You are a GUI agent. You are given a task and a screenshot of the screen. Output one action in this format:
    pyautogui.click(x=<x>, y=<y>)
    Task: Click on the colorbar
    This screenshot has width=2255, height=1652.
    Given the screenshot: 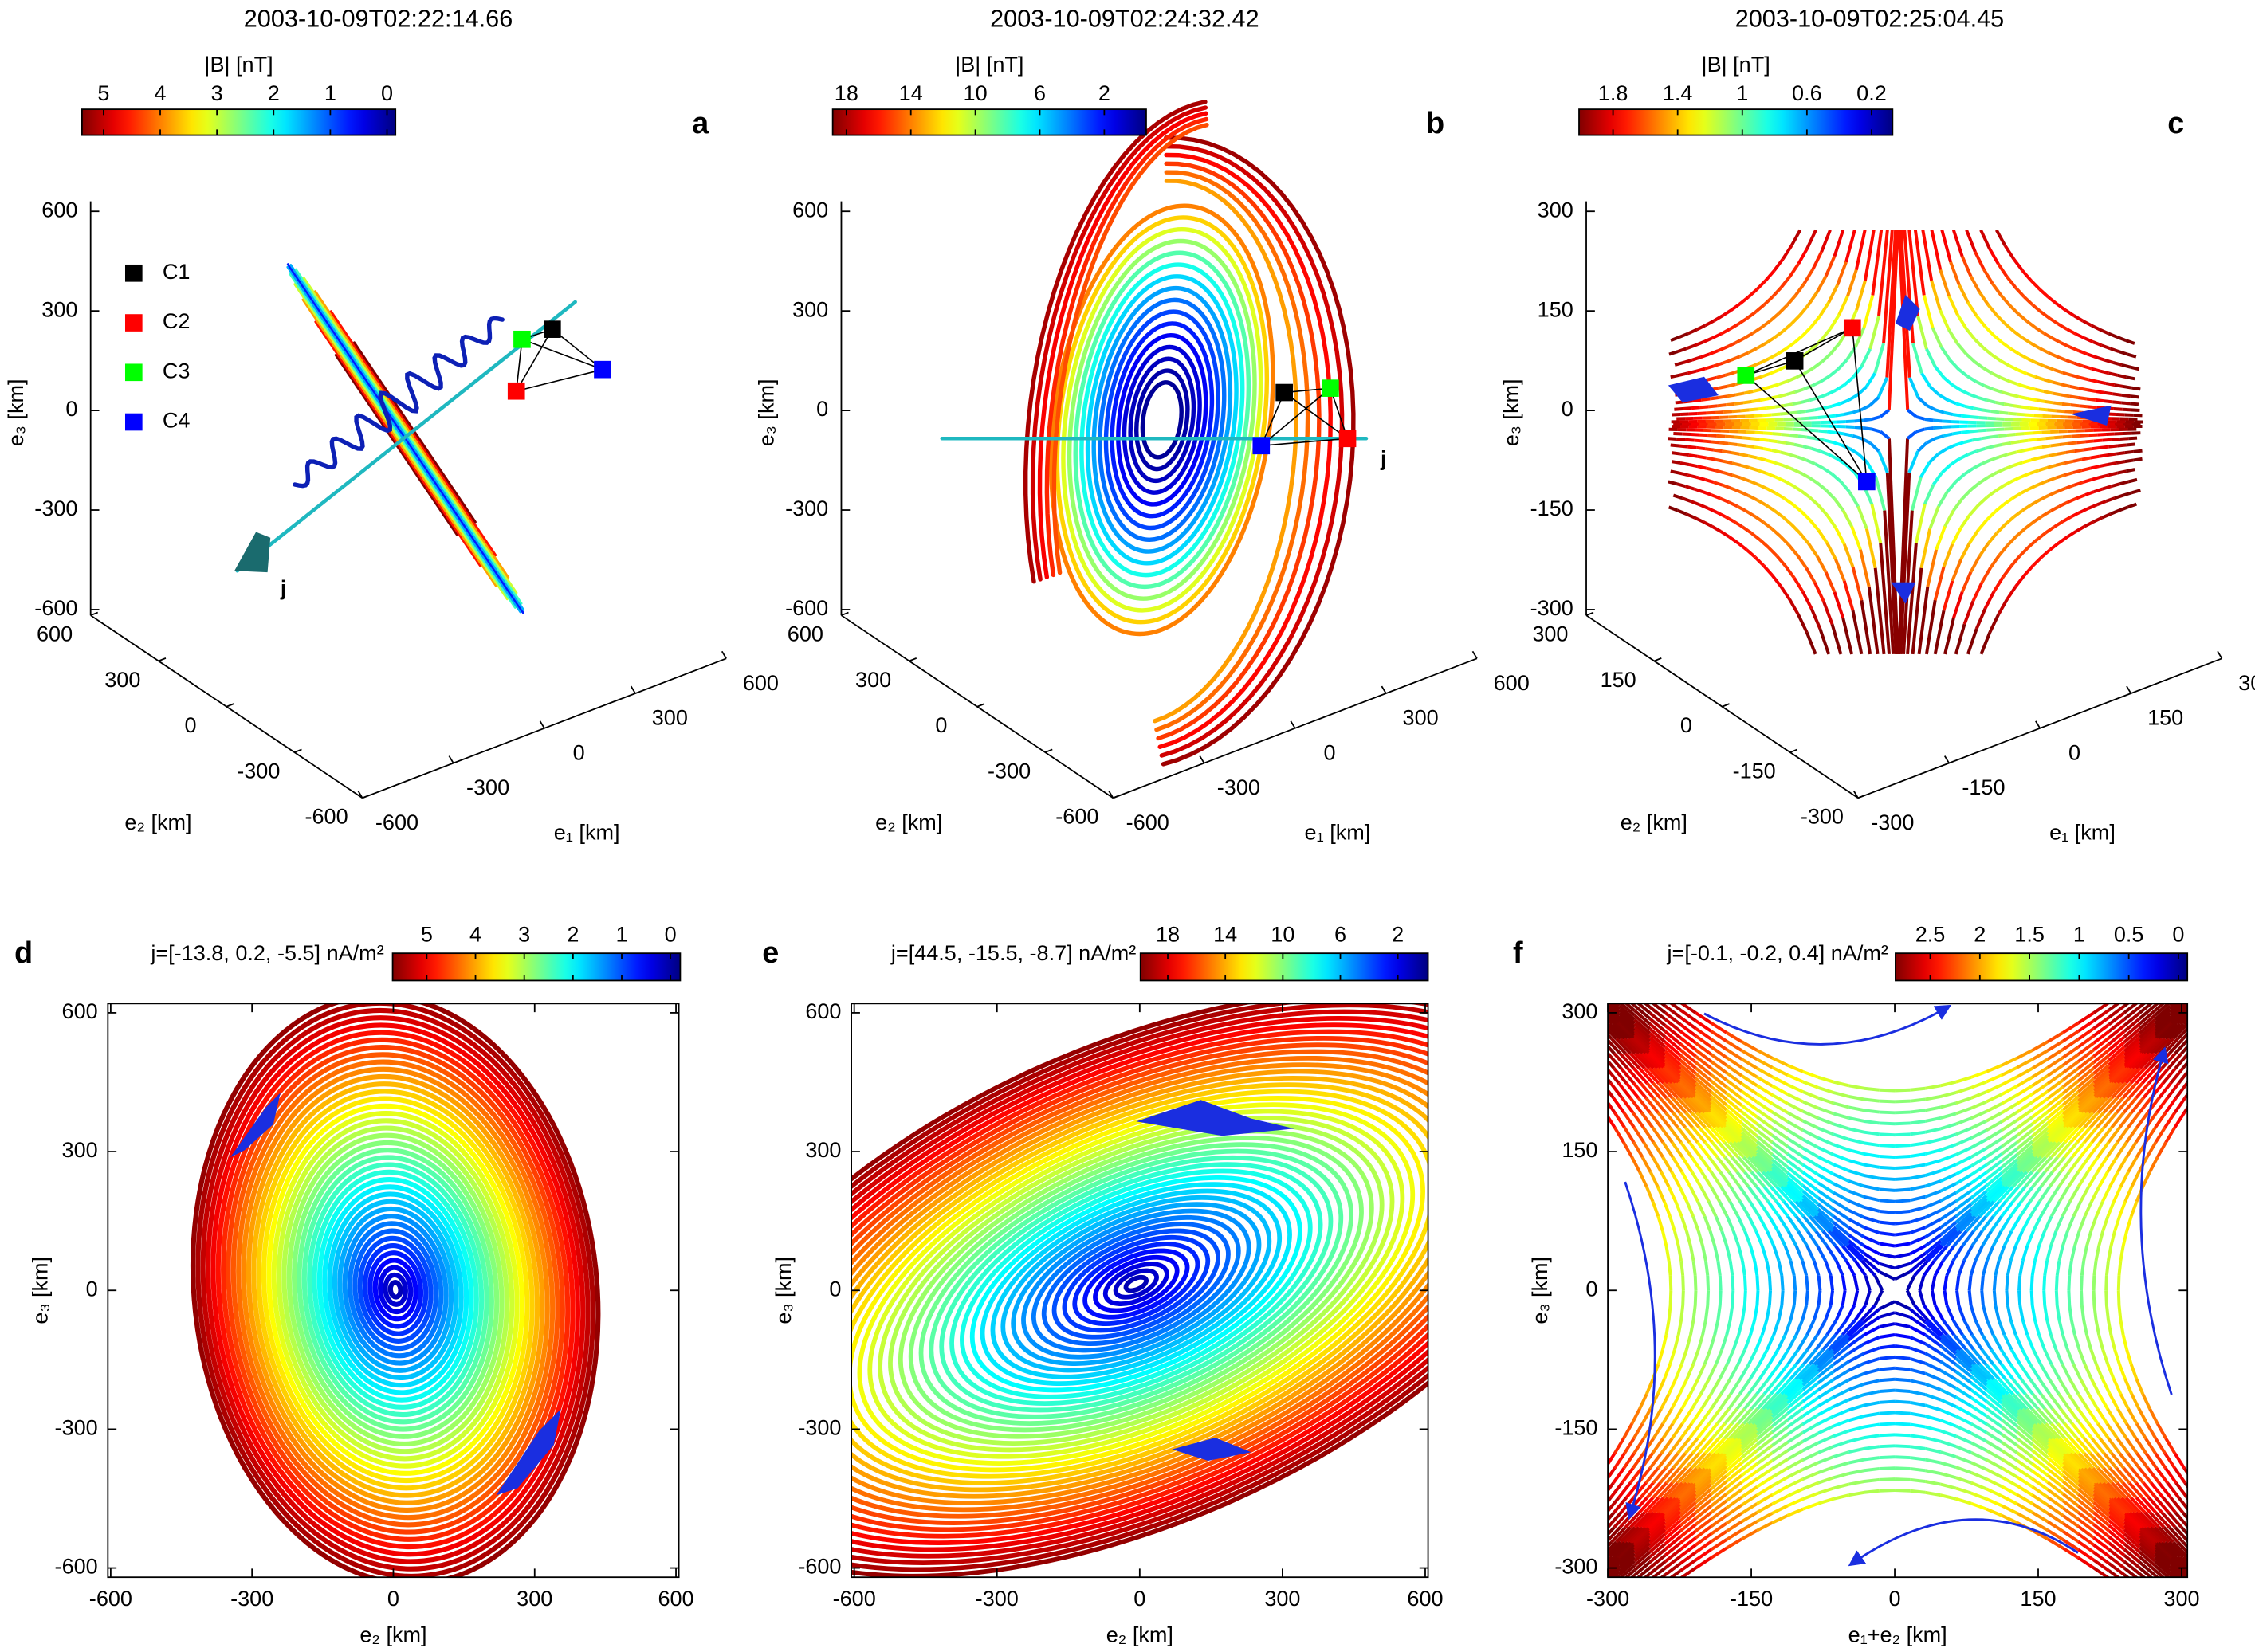 What is the action you would take?
    pyautogui.click(x=2042, y=967)
    